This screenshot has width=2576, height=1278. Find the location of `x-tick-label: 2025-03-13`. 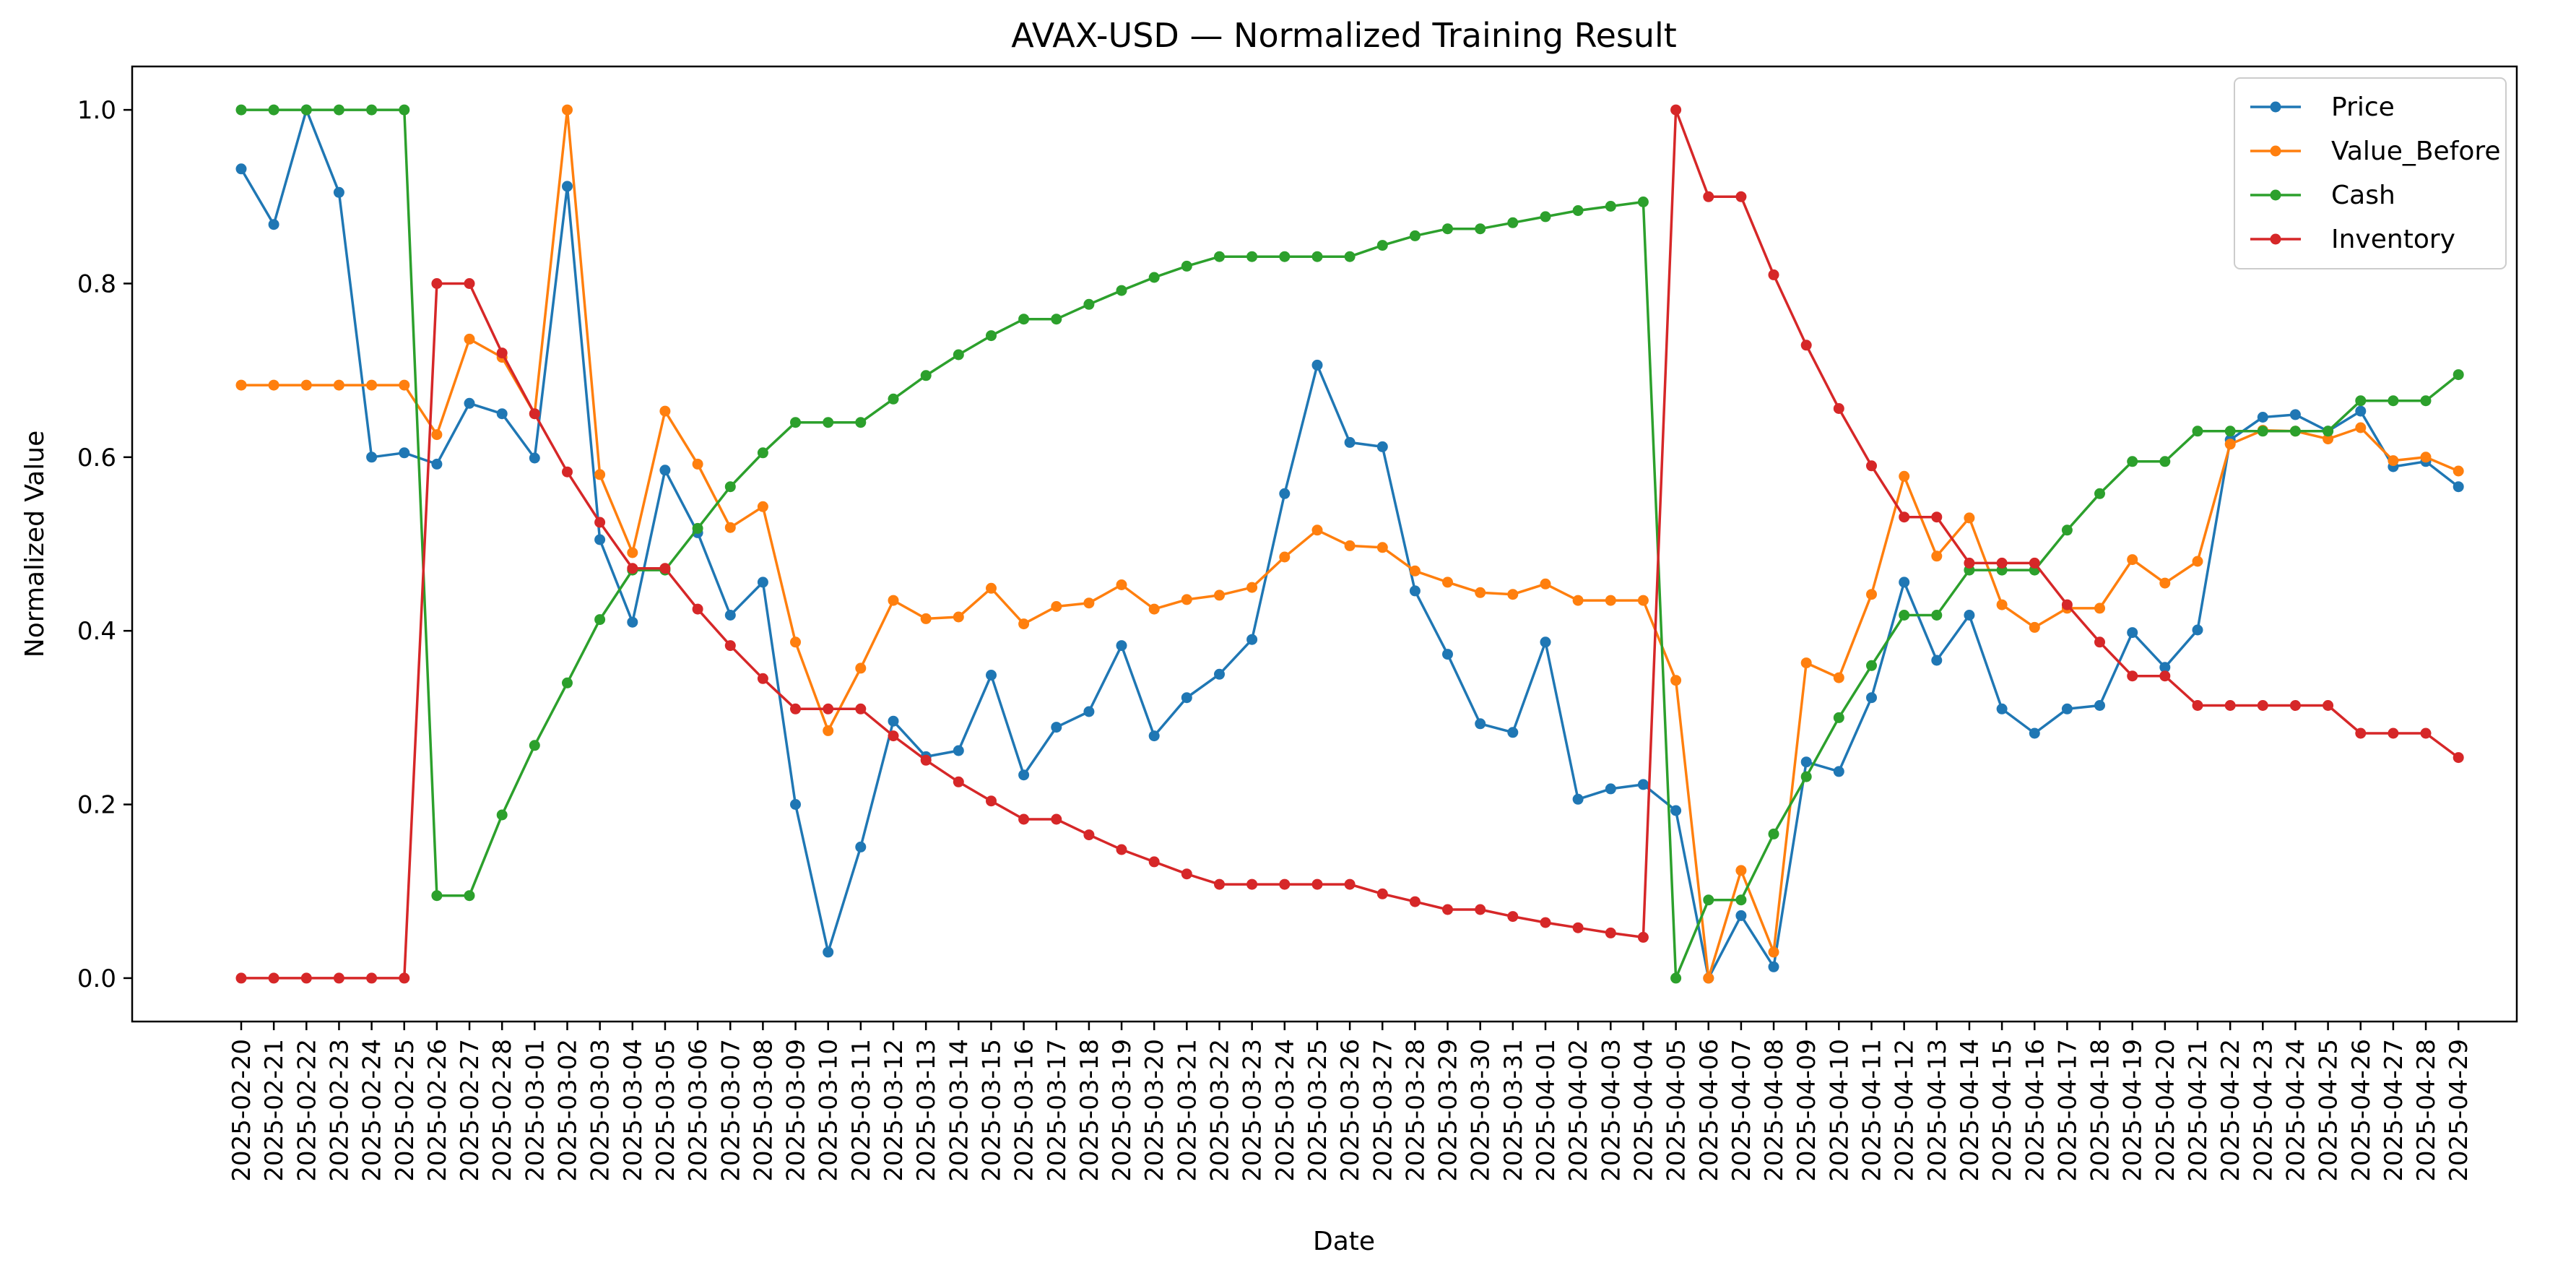

x-tick-label: 2025-03-13 is located at coordinates (926, 1110).